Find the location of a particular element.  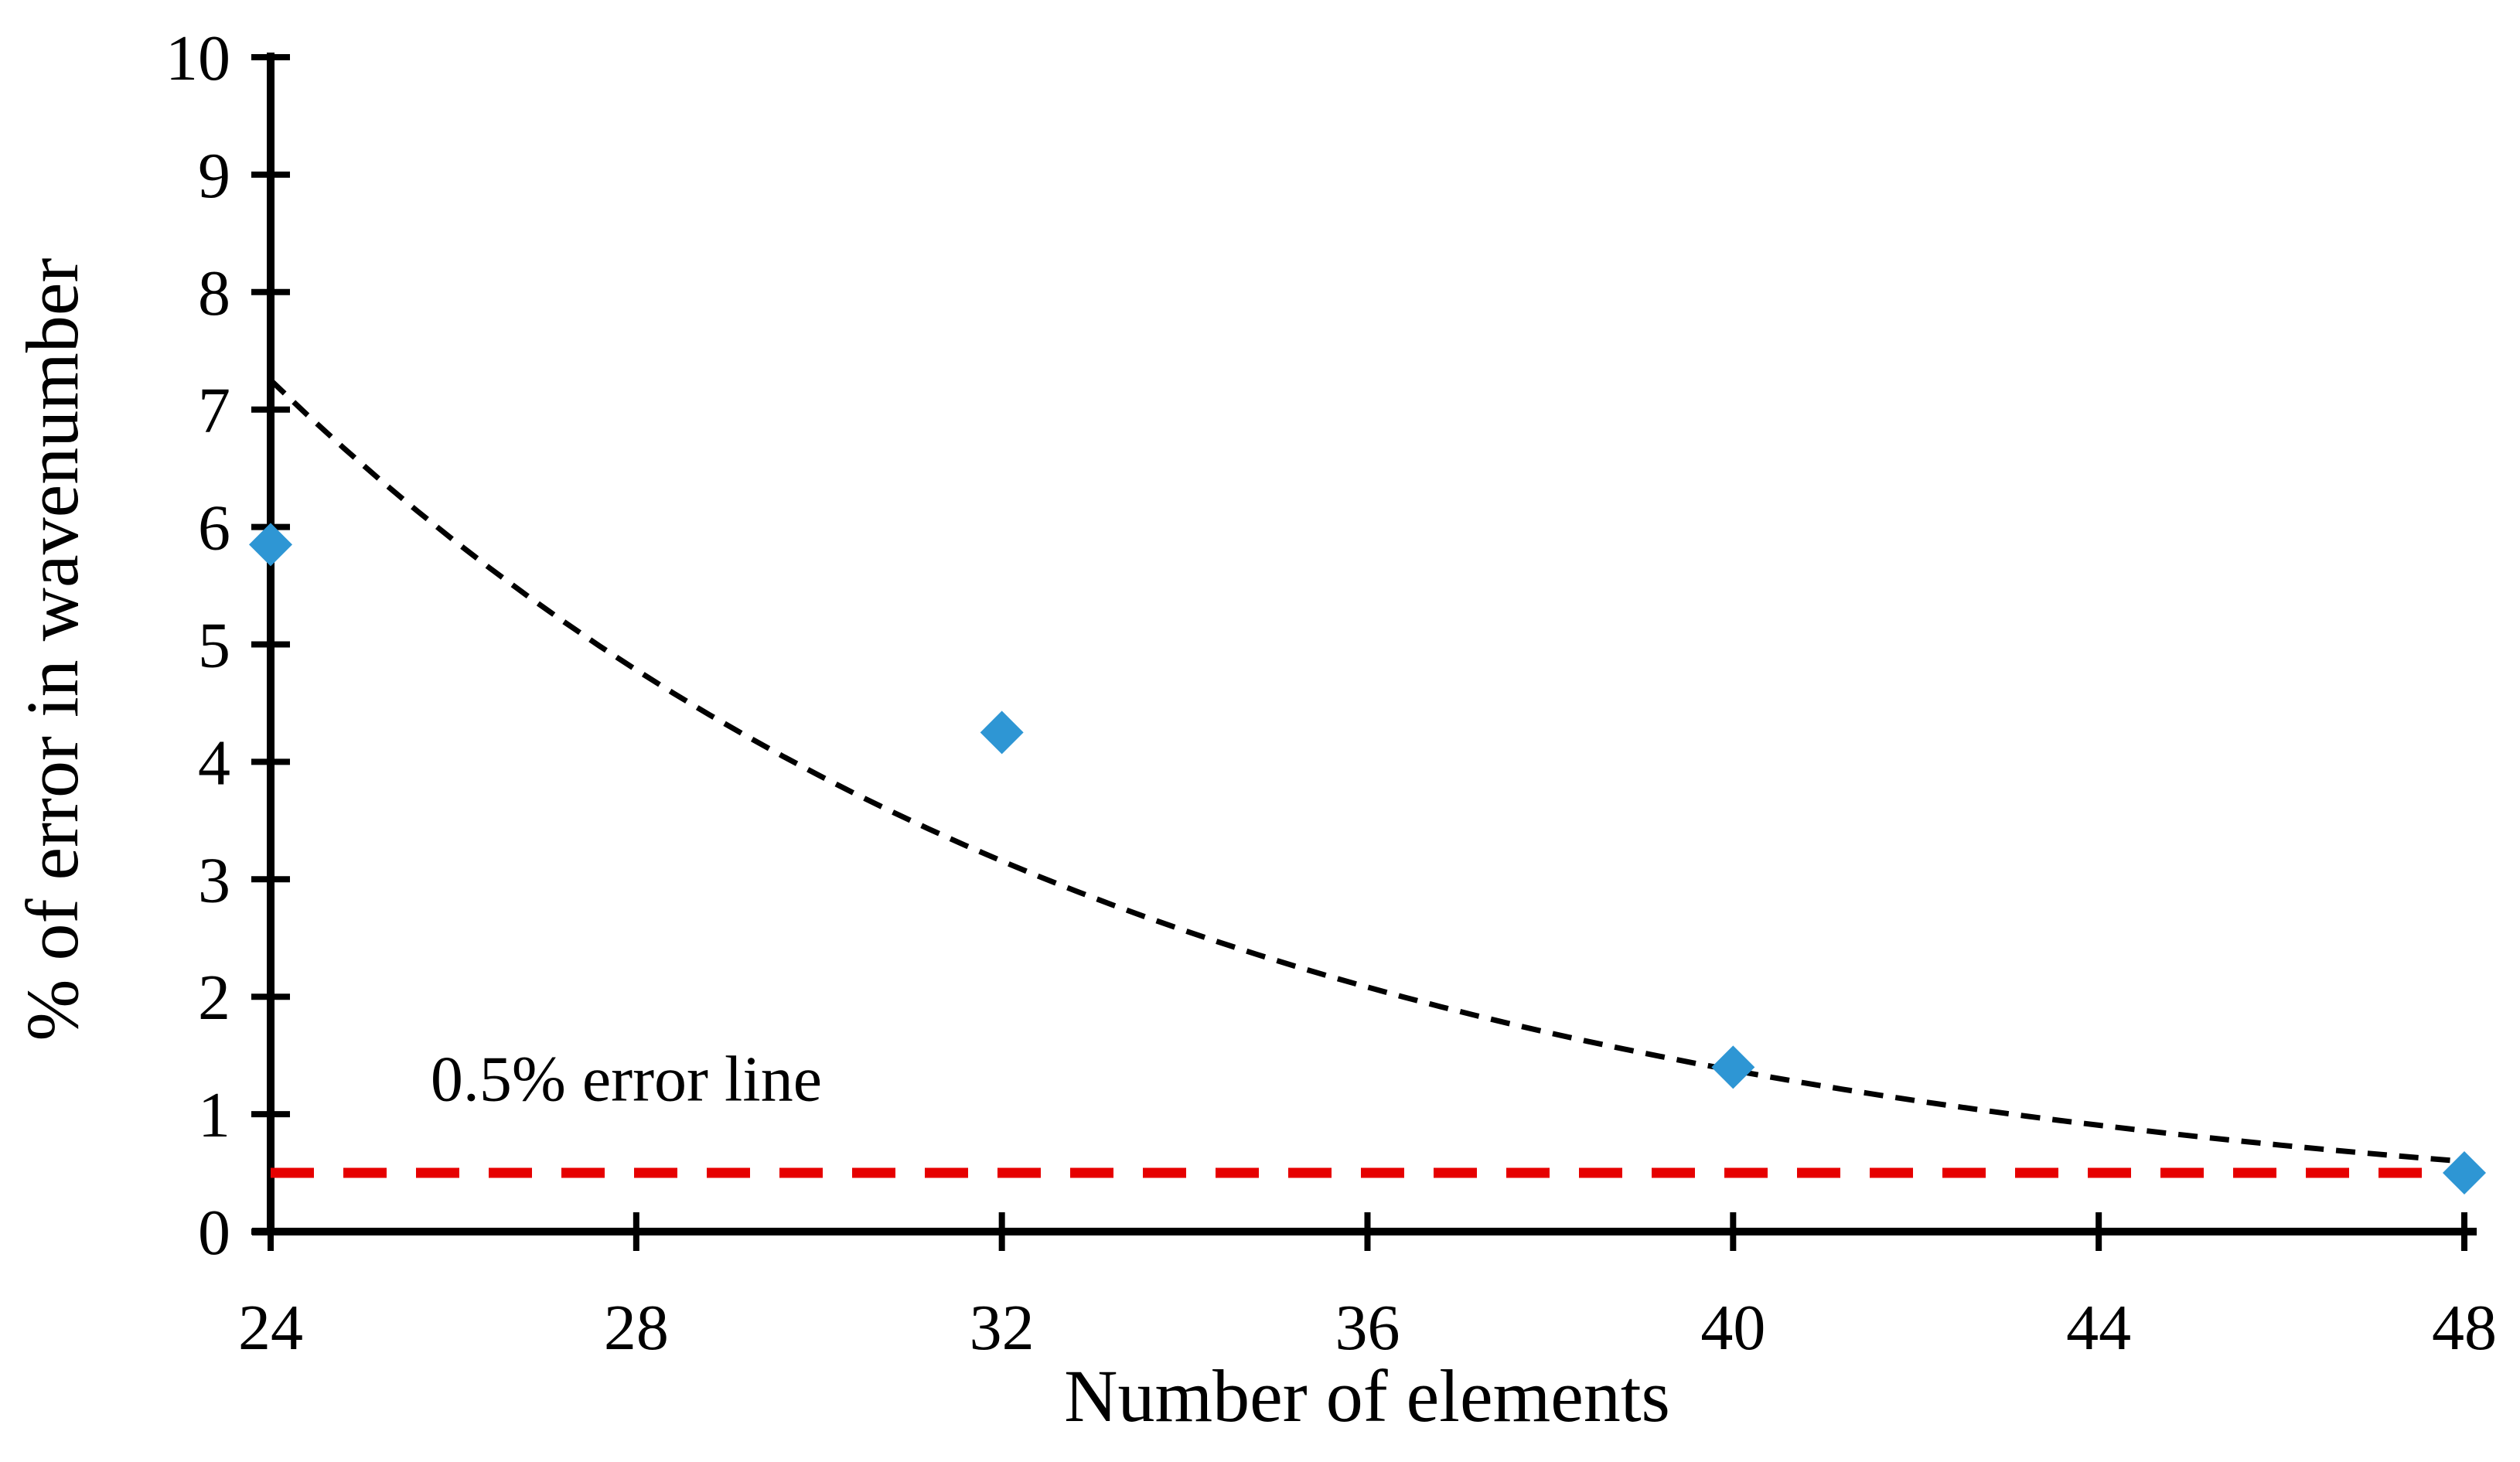

y-tick-label: 8 is located at coordinates (214, 293).